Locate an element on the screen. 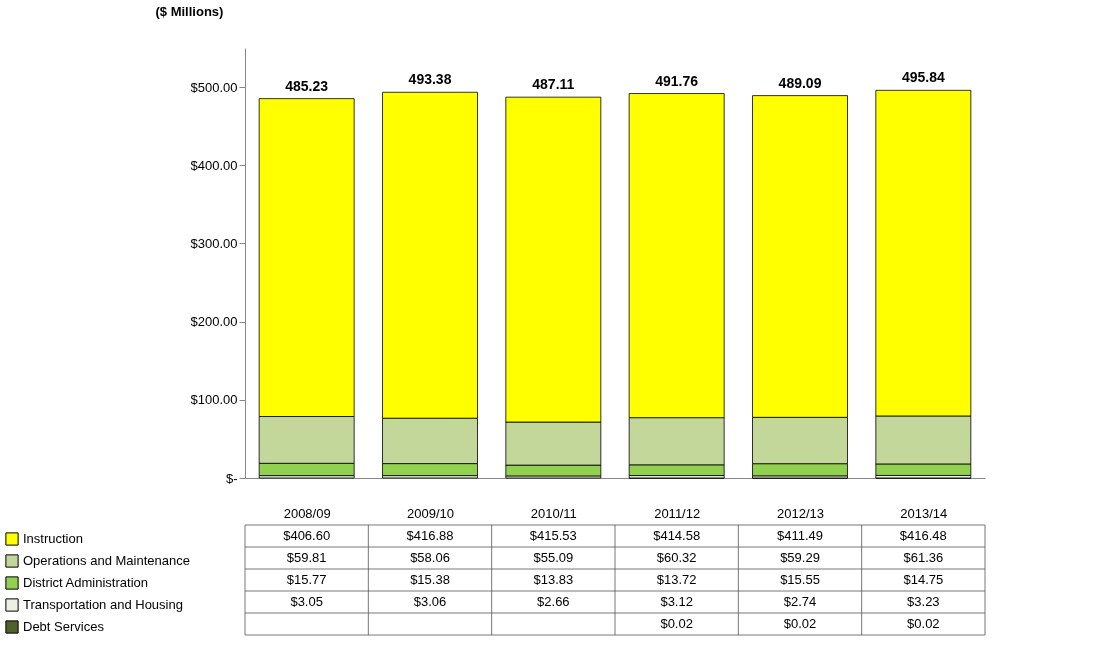 This screenshot has height=669, width=1095. legend-label: Instruction is located at coordinates (53, 538).